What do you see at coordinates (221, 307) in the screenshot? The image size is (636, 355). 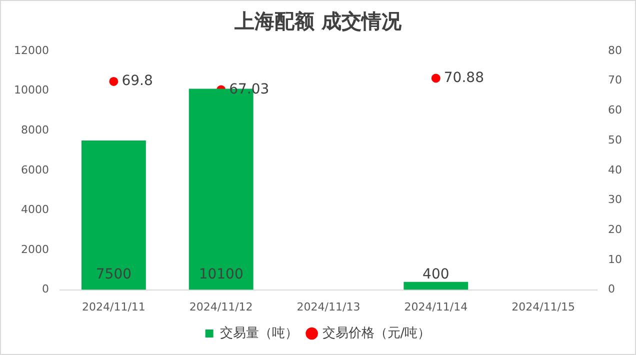 I see `x-tick-label: 2024/11/12` at bounding box center [221, 307].